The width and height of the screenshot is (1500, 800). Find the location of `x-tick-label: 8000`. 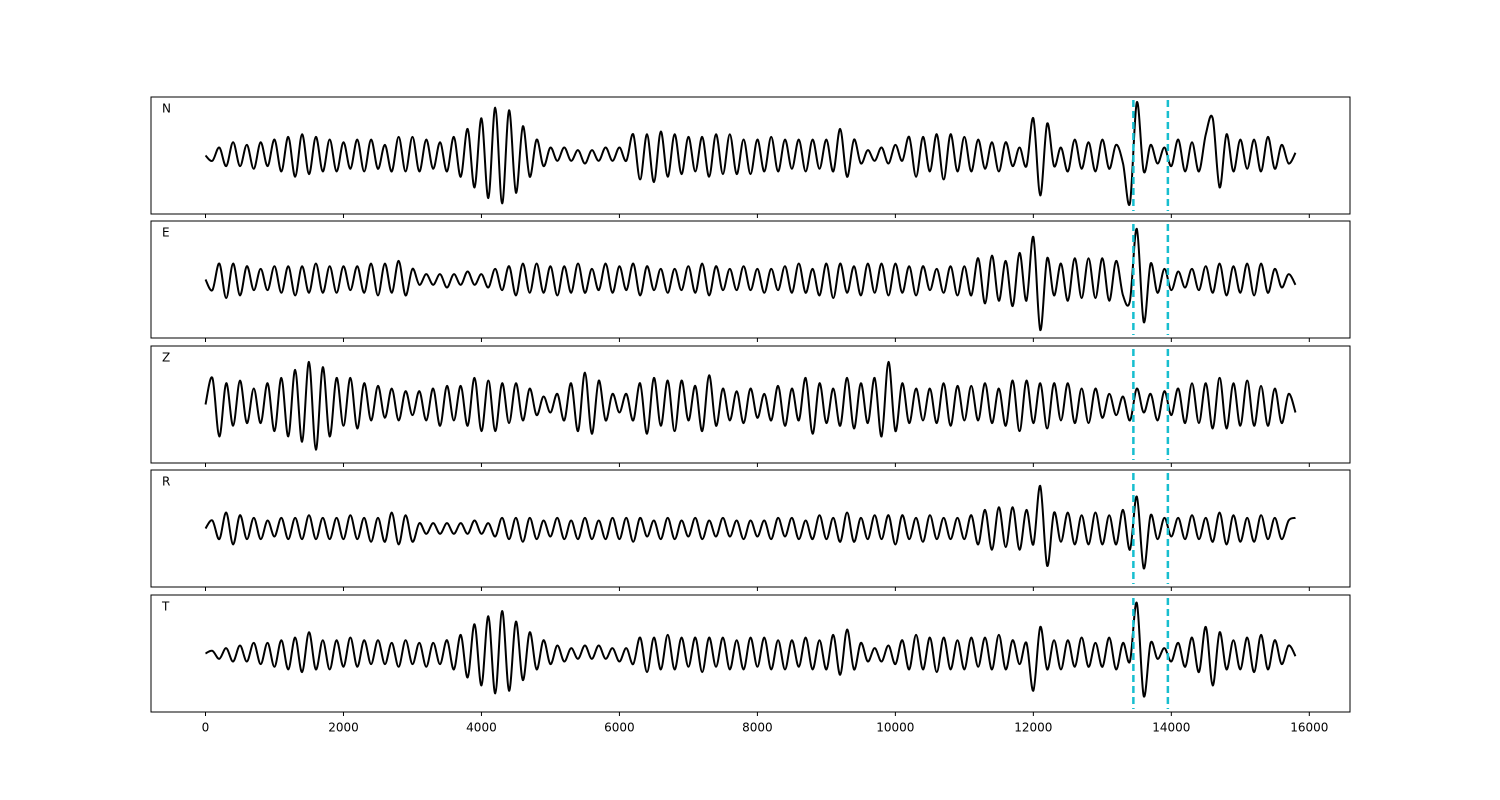

x-tick-label: 8000 is located at coordinates (757, 728).